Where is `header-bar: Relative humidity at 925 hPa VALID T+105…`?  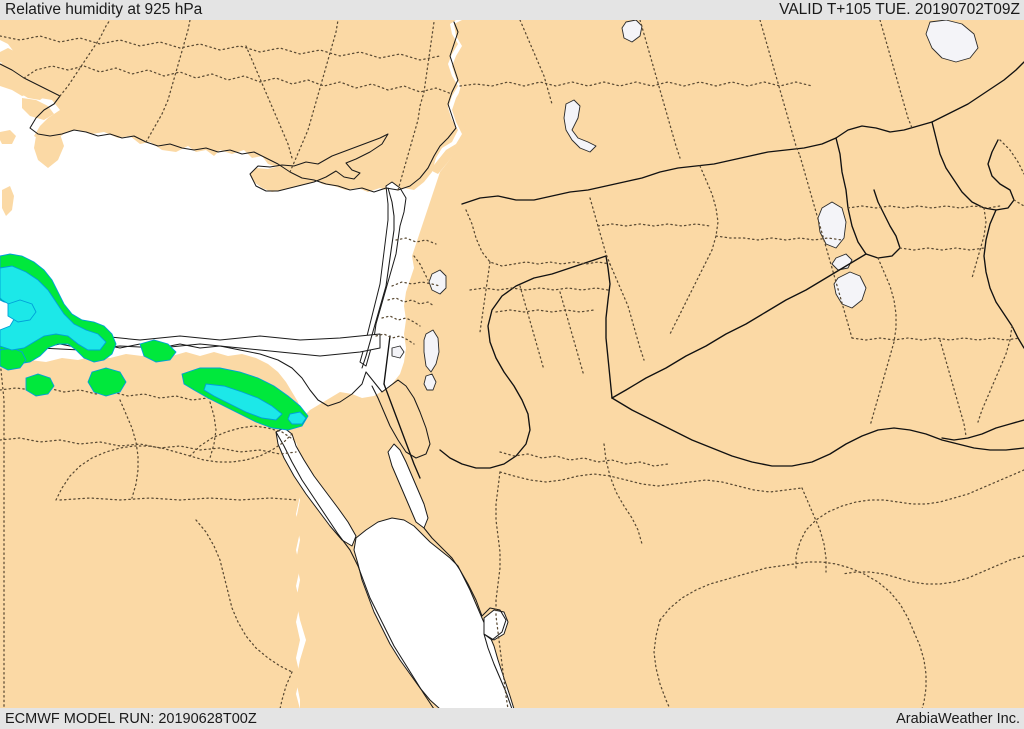 header-bar: Relative humidity at 925 hPa VALID T+105… is located at coordinates (512, 10).